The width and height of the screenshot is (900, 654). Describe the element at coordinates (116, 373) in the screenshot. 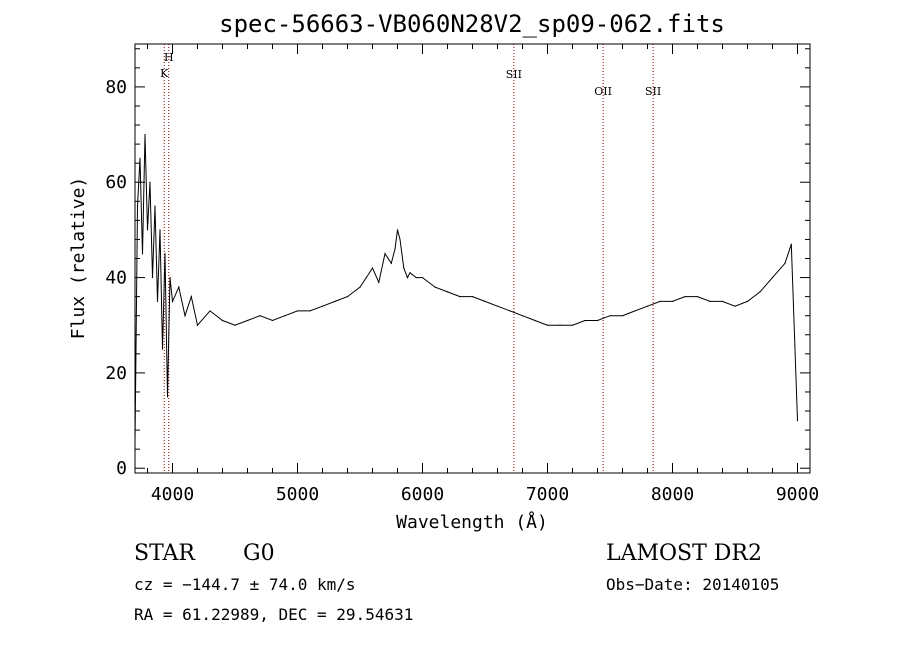

I see `y-tick-label: 20` at that location.